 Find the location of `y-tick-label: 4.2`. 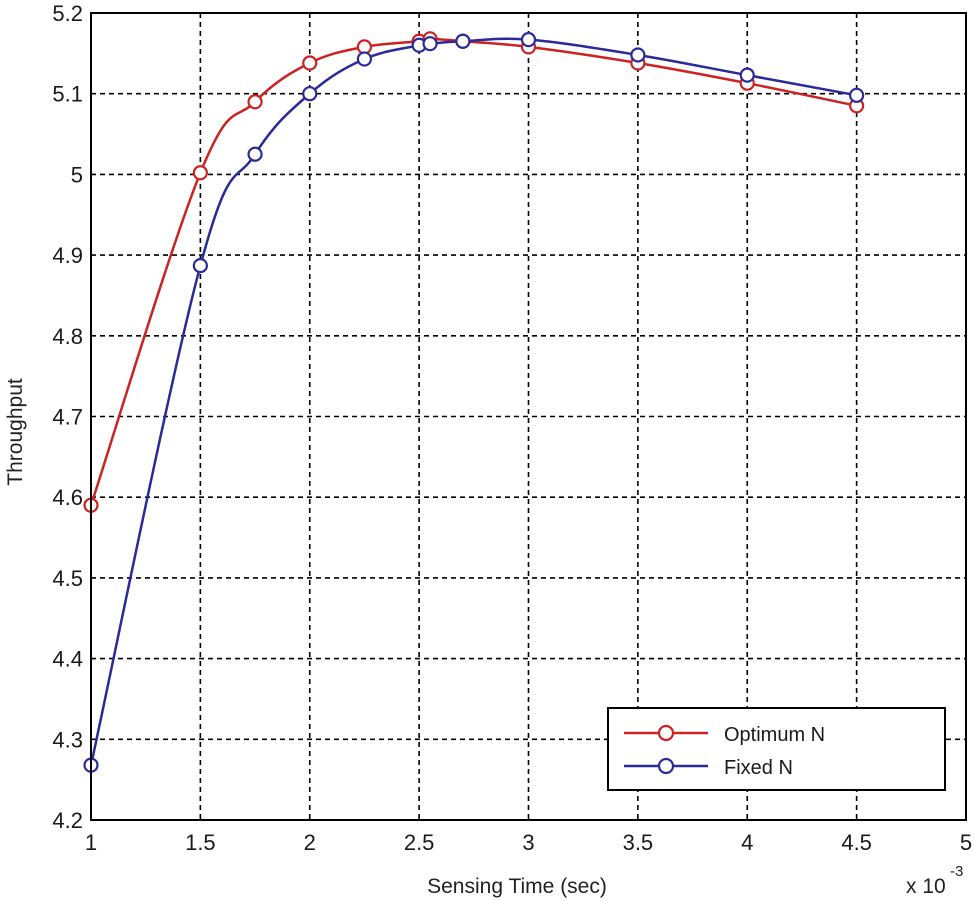

y-tick-label: 4.2 is located at coordinates (67, 820).